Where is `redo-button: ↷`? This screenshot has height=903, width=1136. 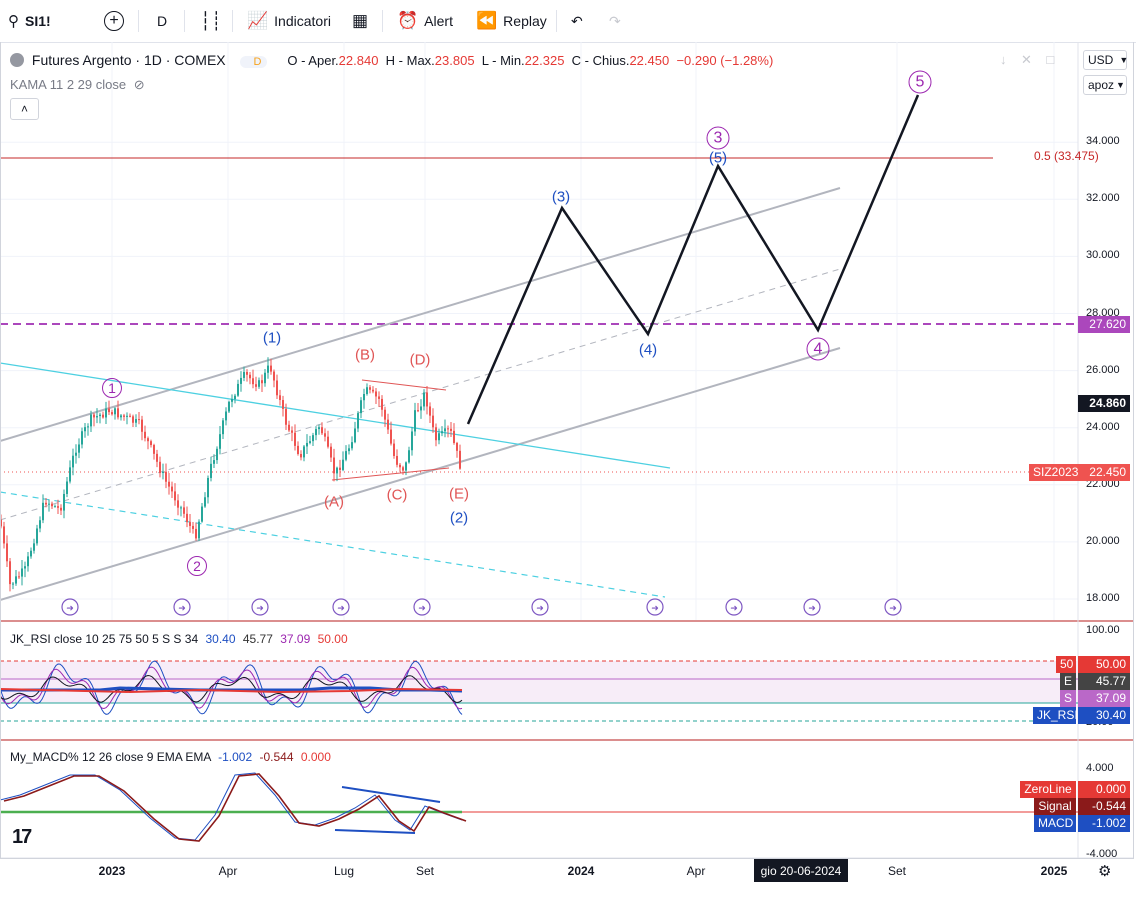
redo-button: ↷ is located at coordinates (615, 21).